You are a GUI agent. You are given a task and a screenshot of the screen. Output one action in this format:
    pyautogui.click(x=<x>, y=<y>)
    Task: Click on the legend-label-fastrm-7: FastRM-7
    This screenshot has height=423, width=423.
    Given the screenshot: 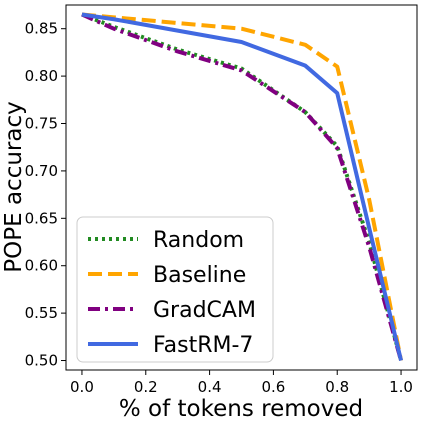 What is the action you would take?
    pyautogui.click(x=203, y=345)
    